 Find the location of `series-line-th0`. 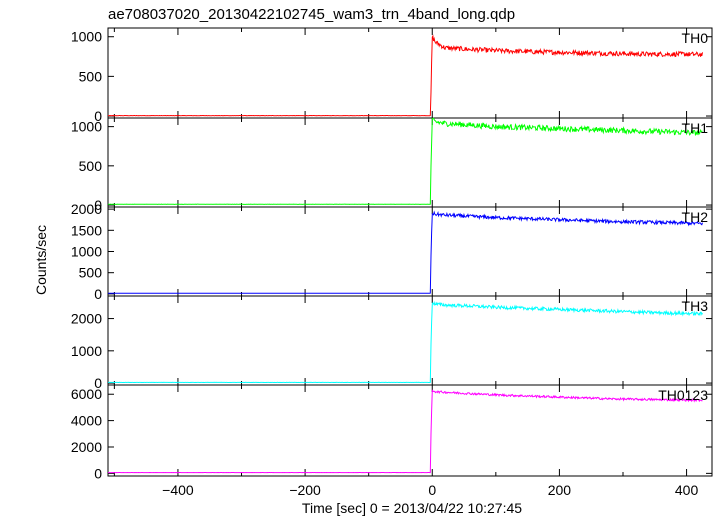

series-line-th0 is located at coordinates (405, 75).